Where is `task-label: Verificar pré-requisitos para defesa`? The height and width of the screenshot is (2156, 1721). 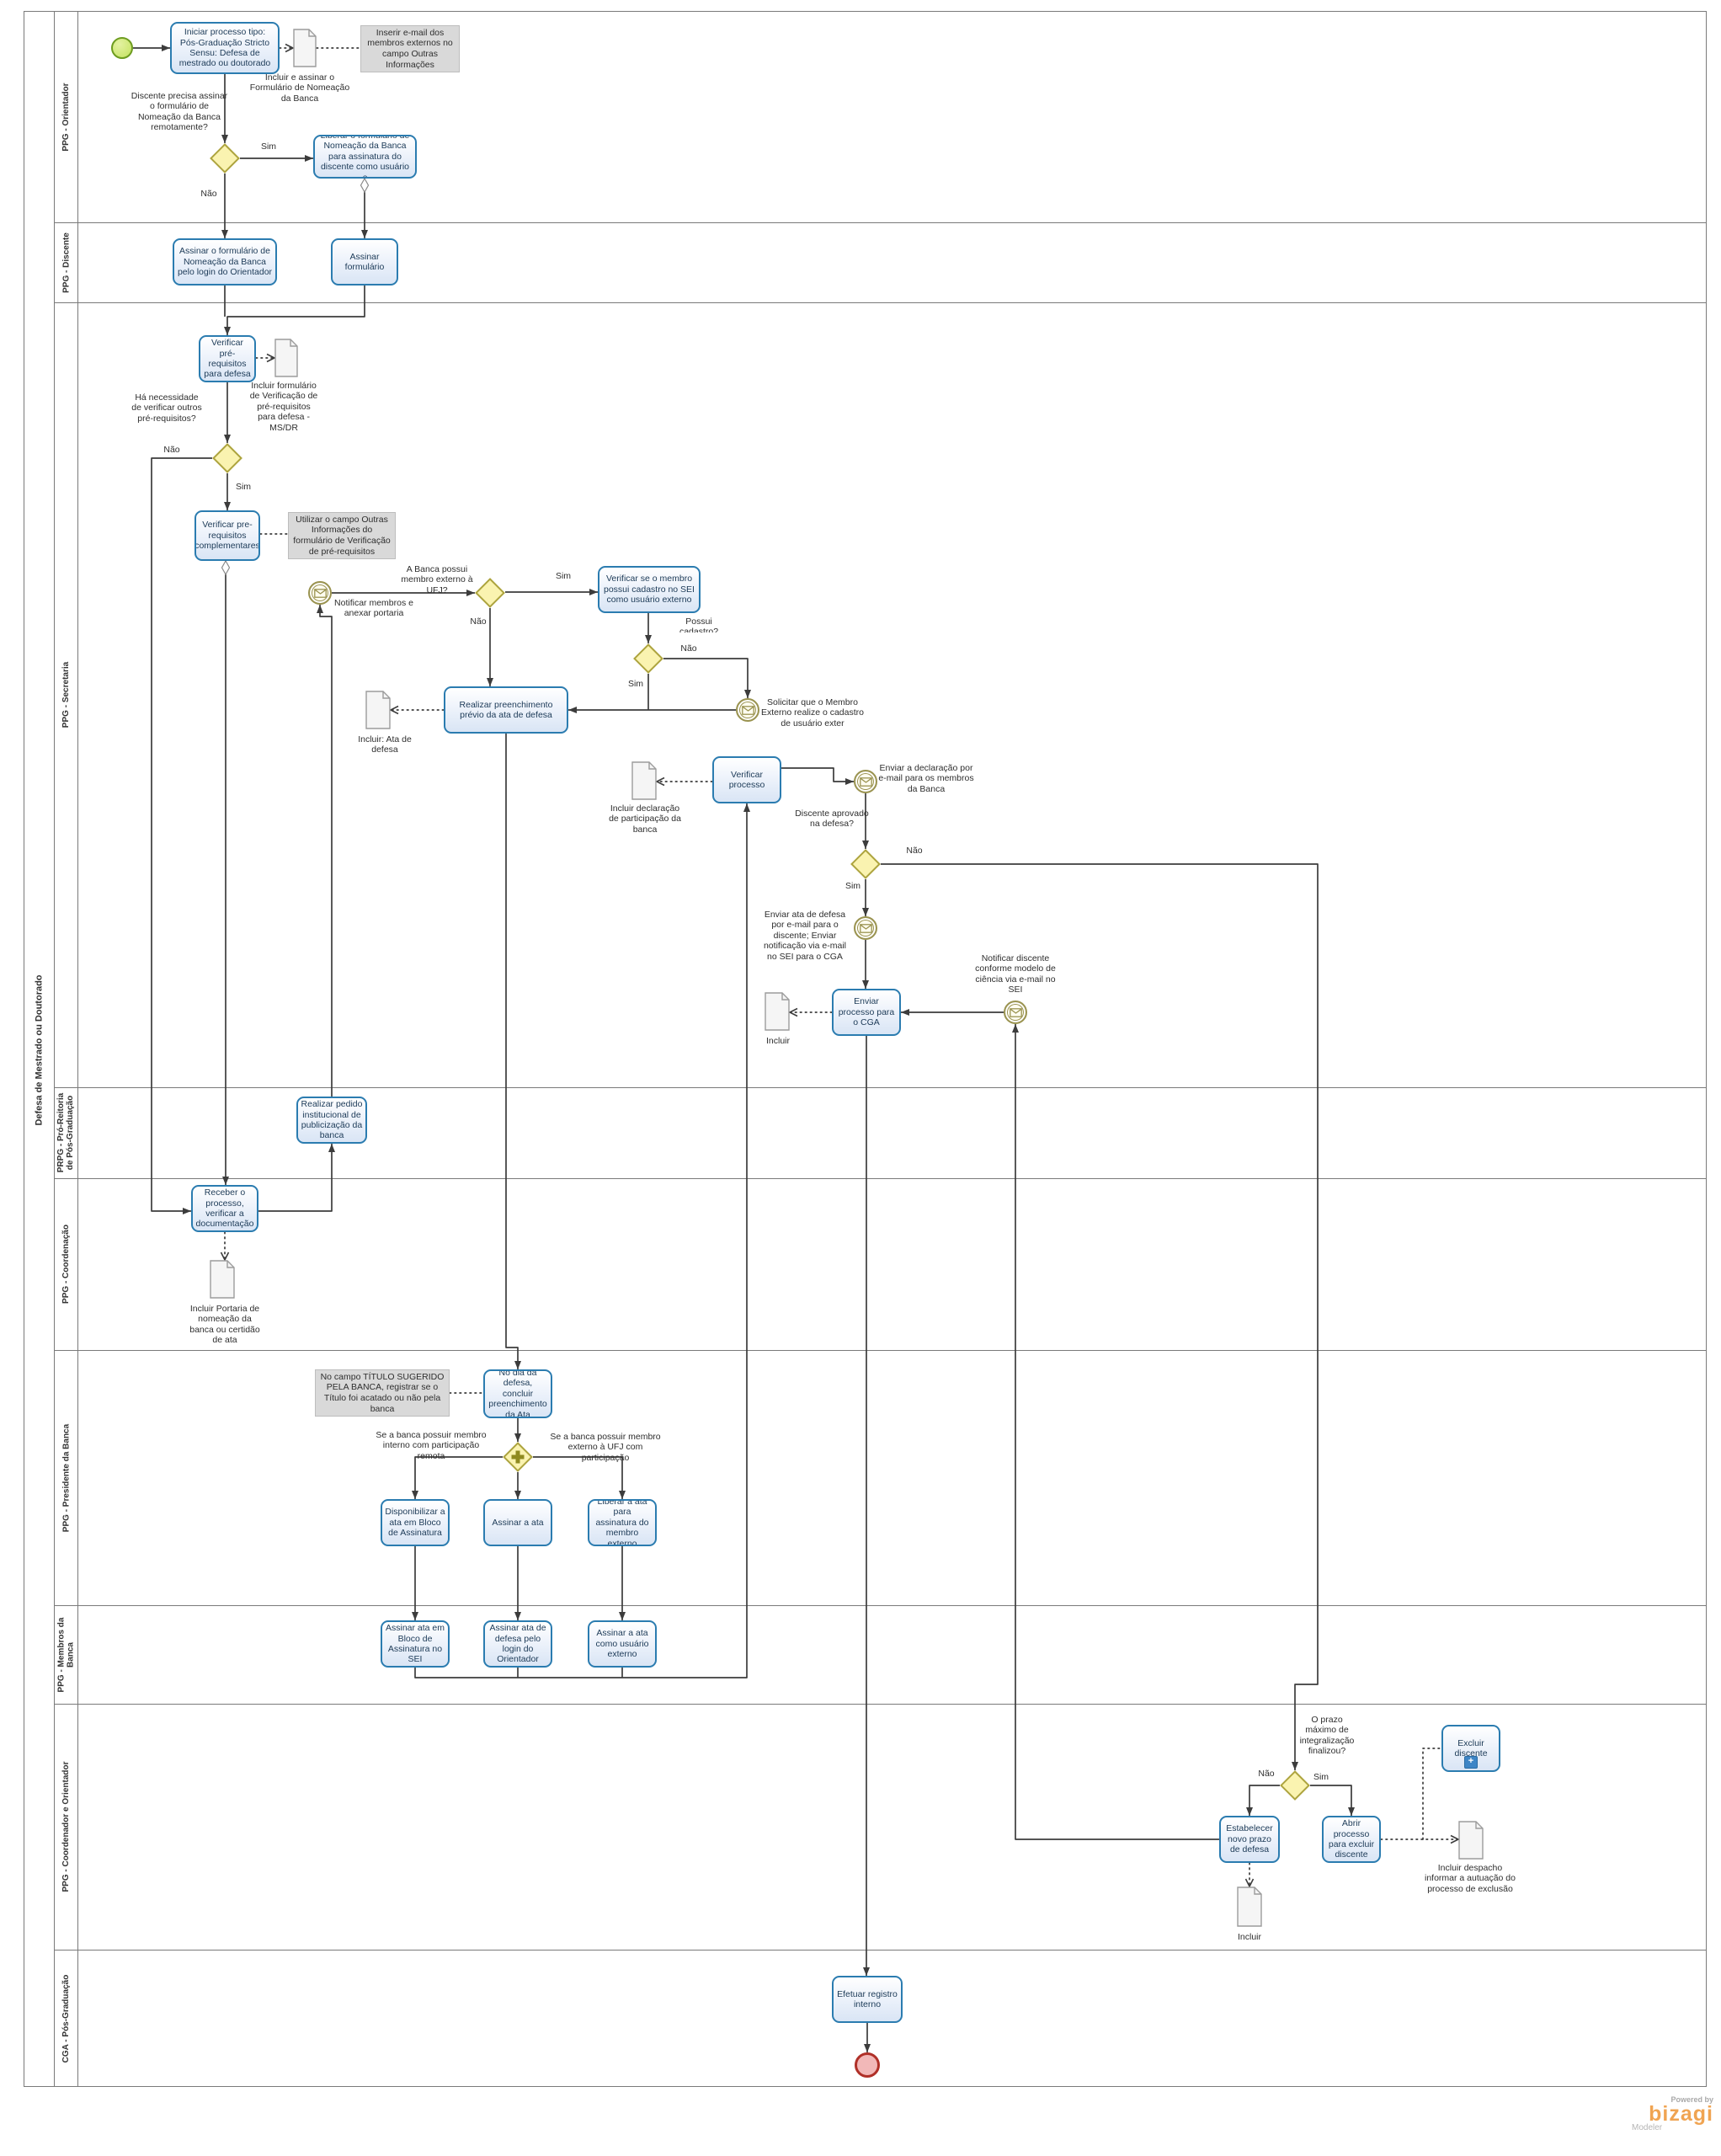 task-label: Verificar pré-requisitos para defesa is located at coordinates (227, 359).